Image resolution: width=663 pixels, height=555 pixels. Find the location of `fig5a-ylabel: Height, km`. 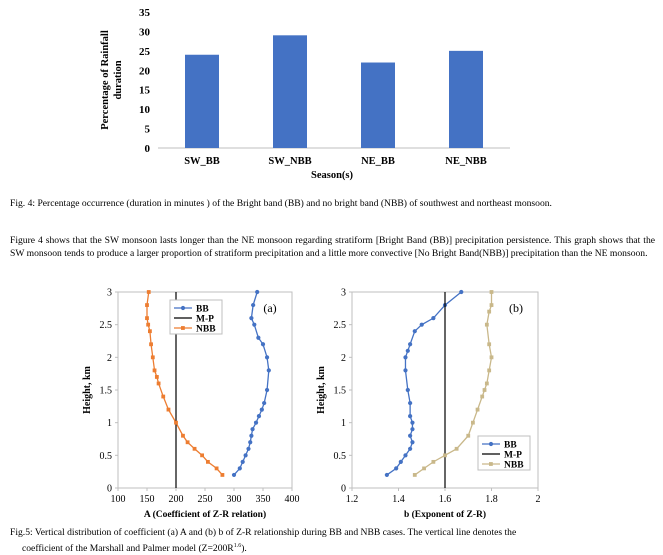

fig5a-ylabel: Height, km is located at coordinates (87, 389).